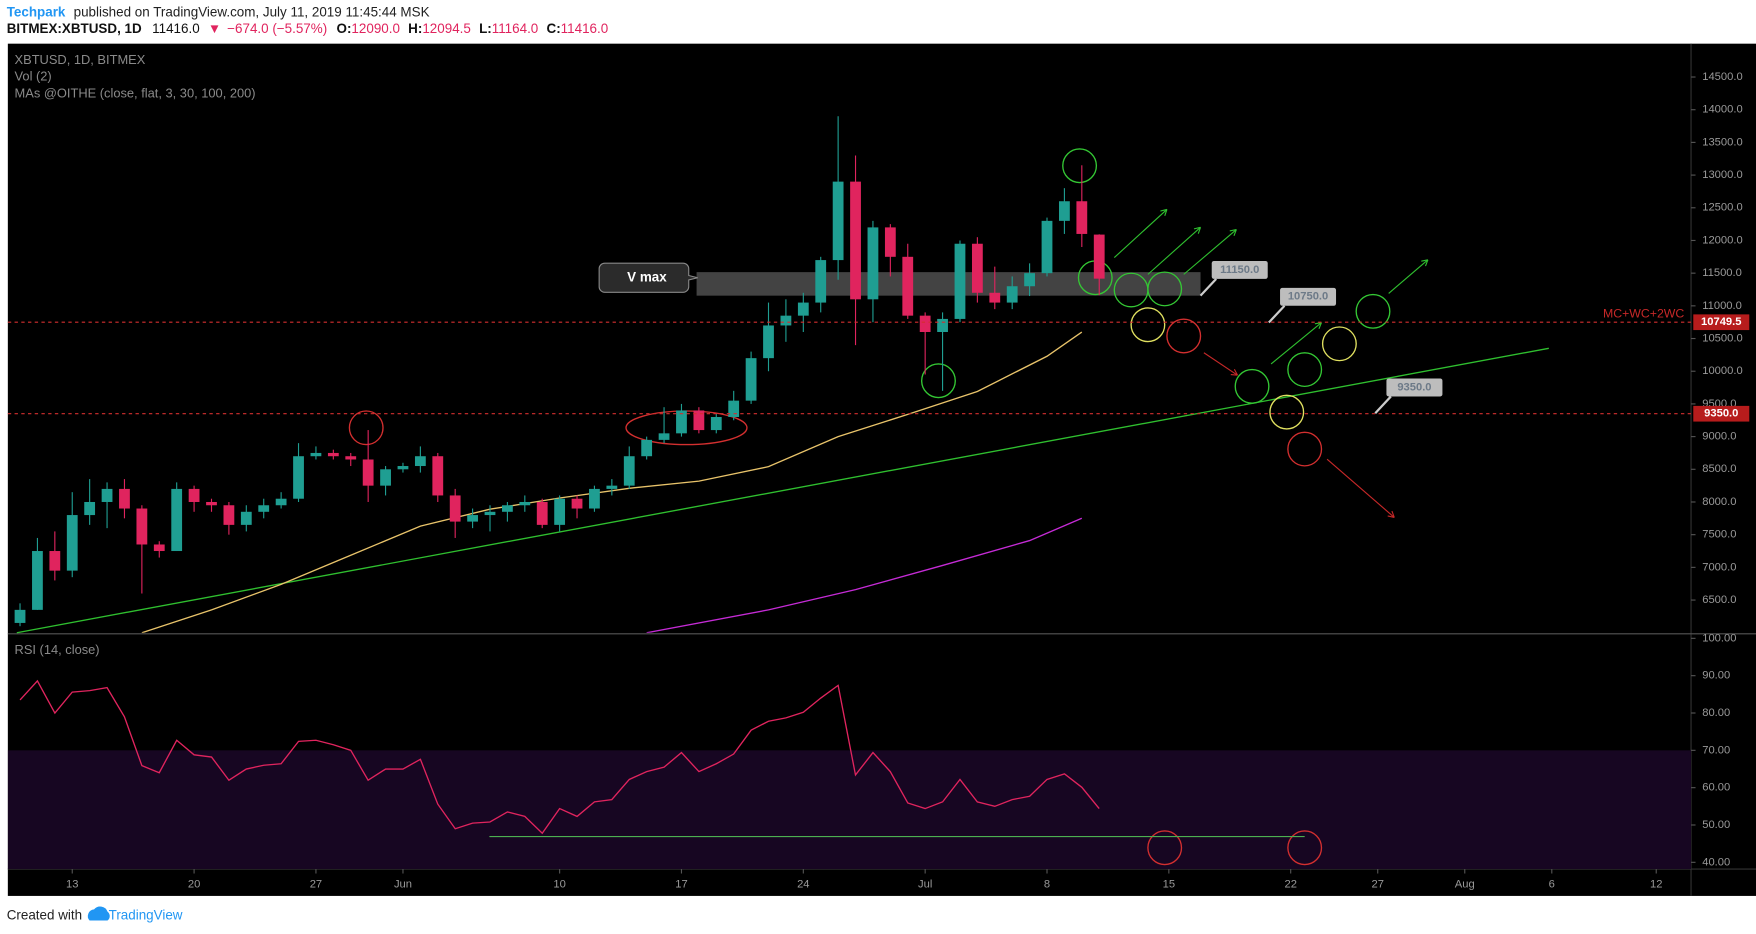 This screenshot has height=934, width=1756. What do you see at coordinates (36, 11) in the screenshot?
I see `author: Techpark` at bounding box center [36, 11].